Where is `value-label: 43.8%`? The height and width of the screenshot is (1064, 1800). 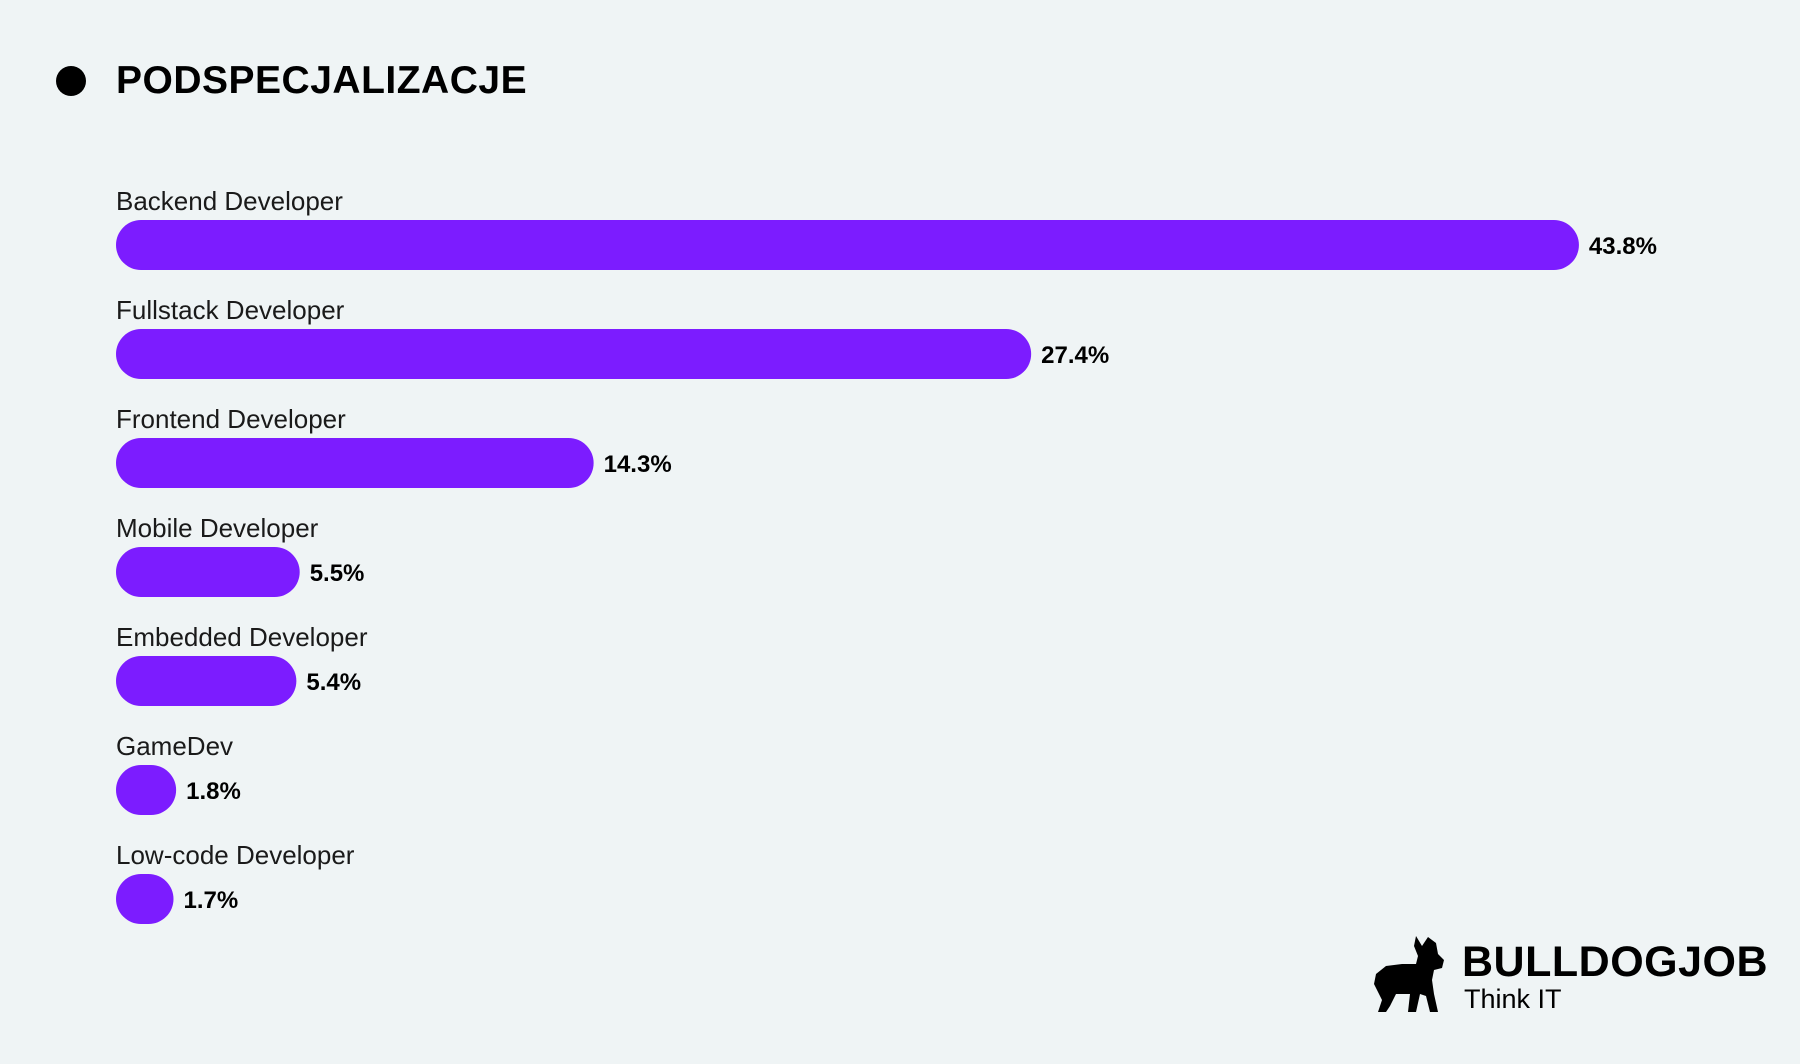
value-label: 43.8% is located at coordinates (1623, 246).